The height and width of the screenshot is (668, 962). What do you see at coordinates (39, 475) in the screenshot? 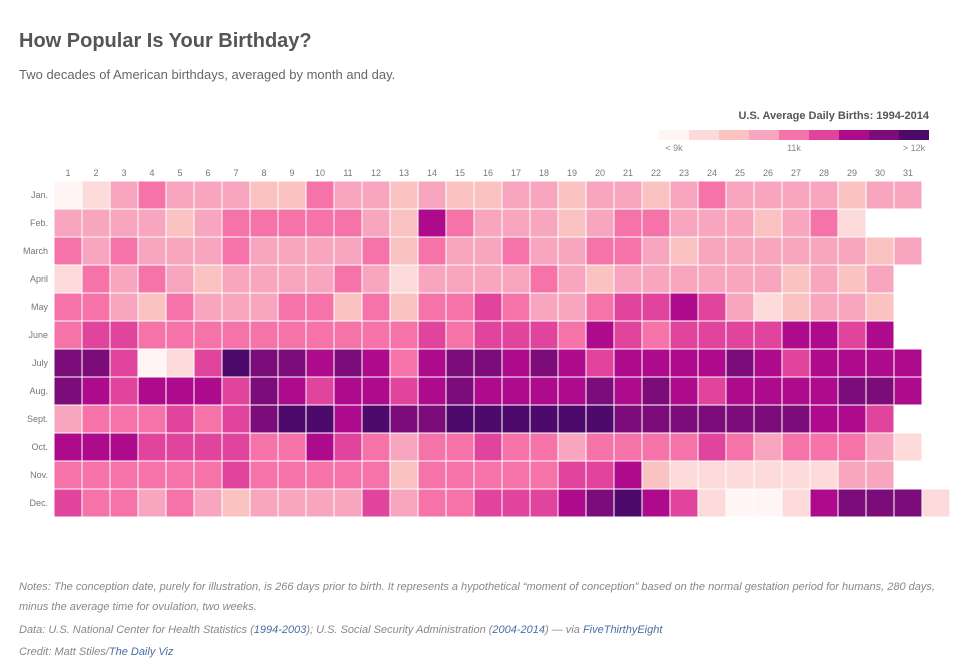
I see `month-label: Nov.` at bounding box center [39, 475].